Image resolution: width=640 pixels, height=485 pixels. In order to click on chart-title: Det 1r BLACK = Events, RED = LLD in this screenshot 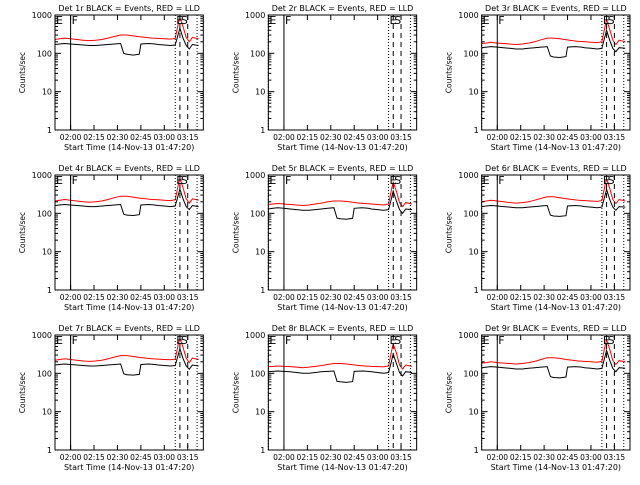, I will do `click(129, 8)`.